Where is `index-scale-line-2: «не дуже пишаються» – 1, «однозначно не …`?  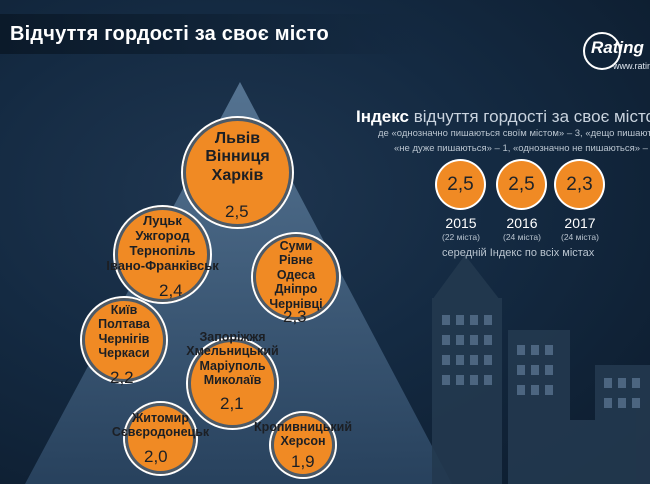 index-scale-line-2: «не дуже пишаються» – 1, «однозначно не … is located at coordinates (522, 148).